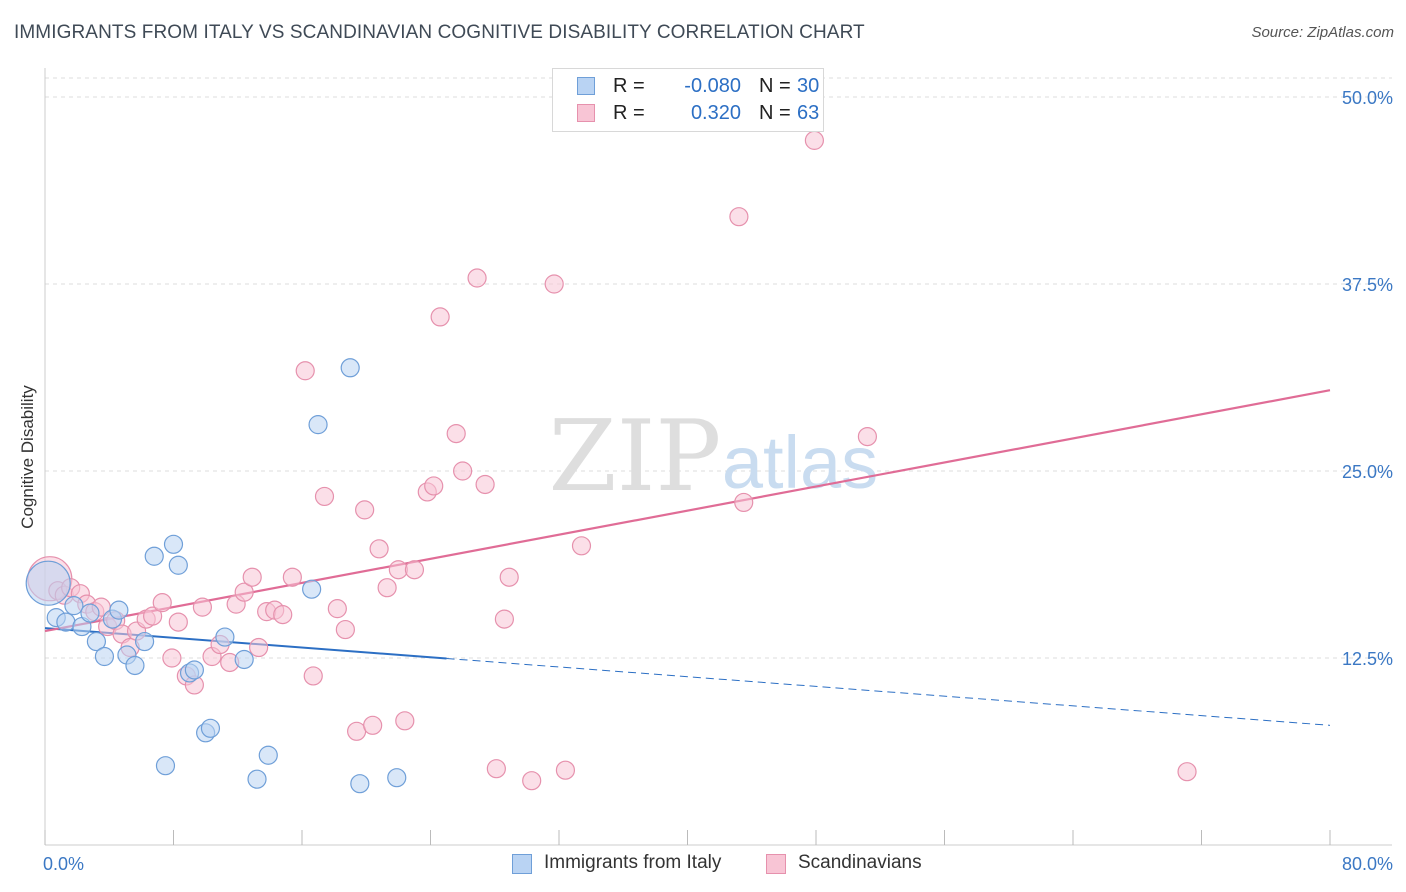 Image resolution: width=1406 pixels, height=892 pixels. What do you see at coordinates (586, 86) in the screenshot?
I see `italy-swatch` at bounding box center [586, 86].